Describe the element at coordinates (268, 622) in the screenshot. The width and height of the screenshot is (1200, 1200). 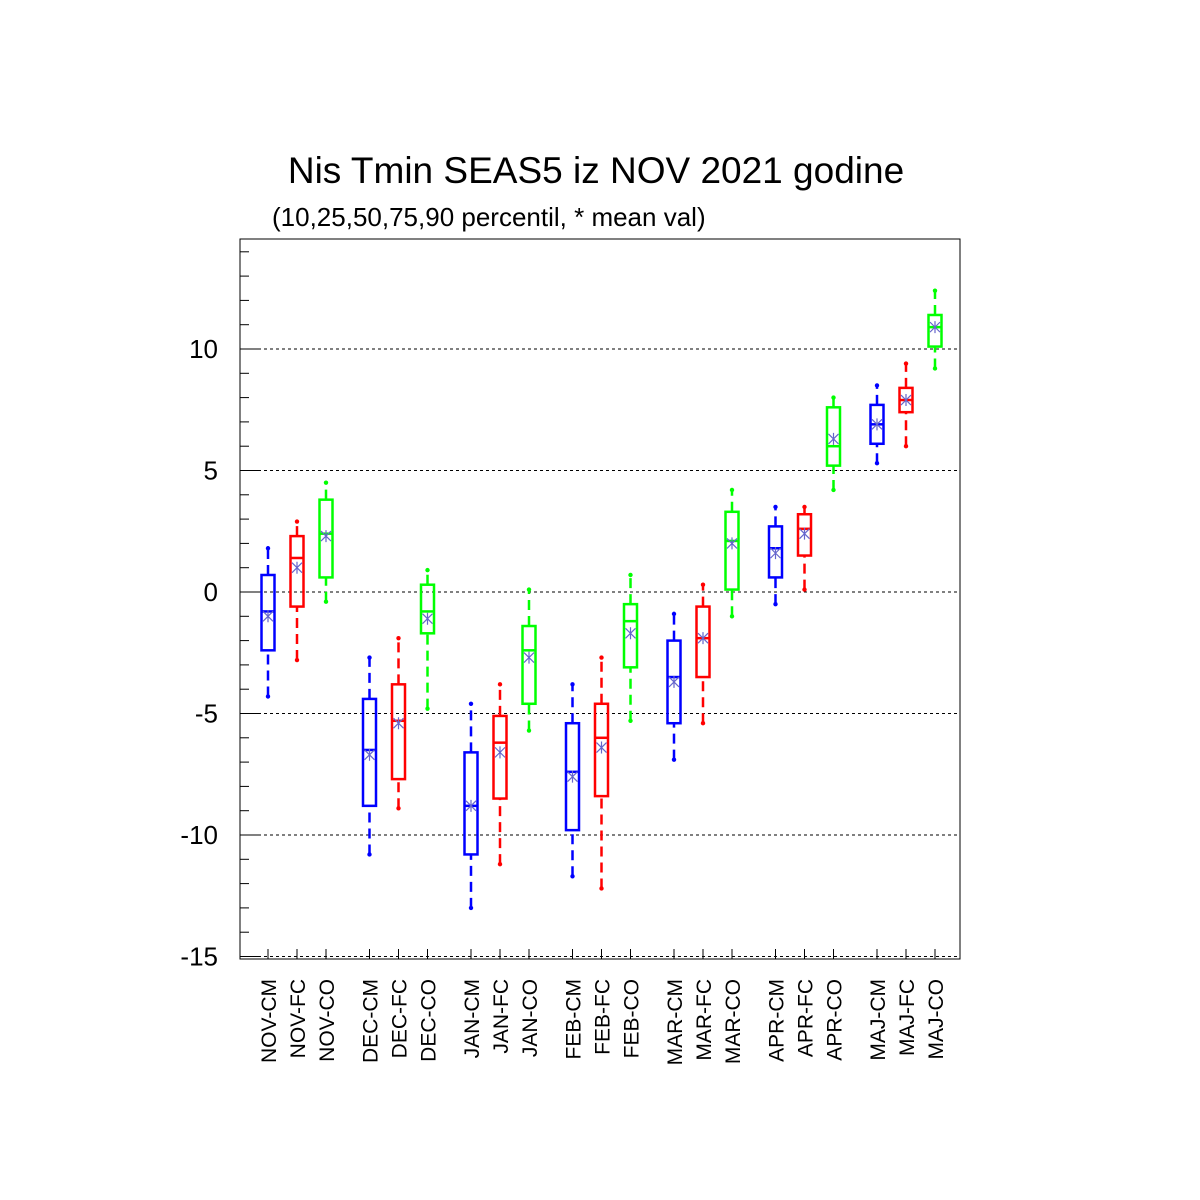
I see `box-nov-cm` at that location.